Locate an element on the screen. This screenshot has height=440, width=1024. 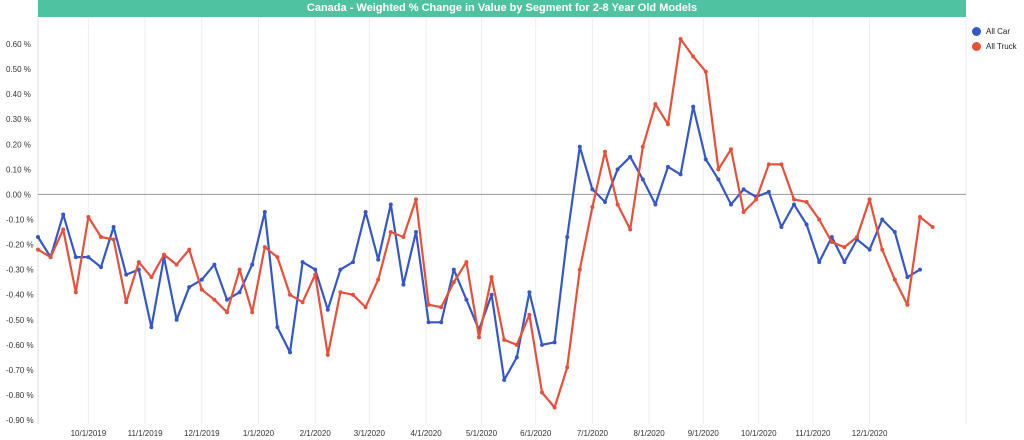
x-tick-label: 6/1/2020 is located at coordinates (536, 433).